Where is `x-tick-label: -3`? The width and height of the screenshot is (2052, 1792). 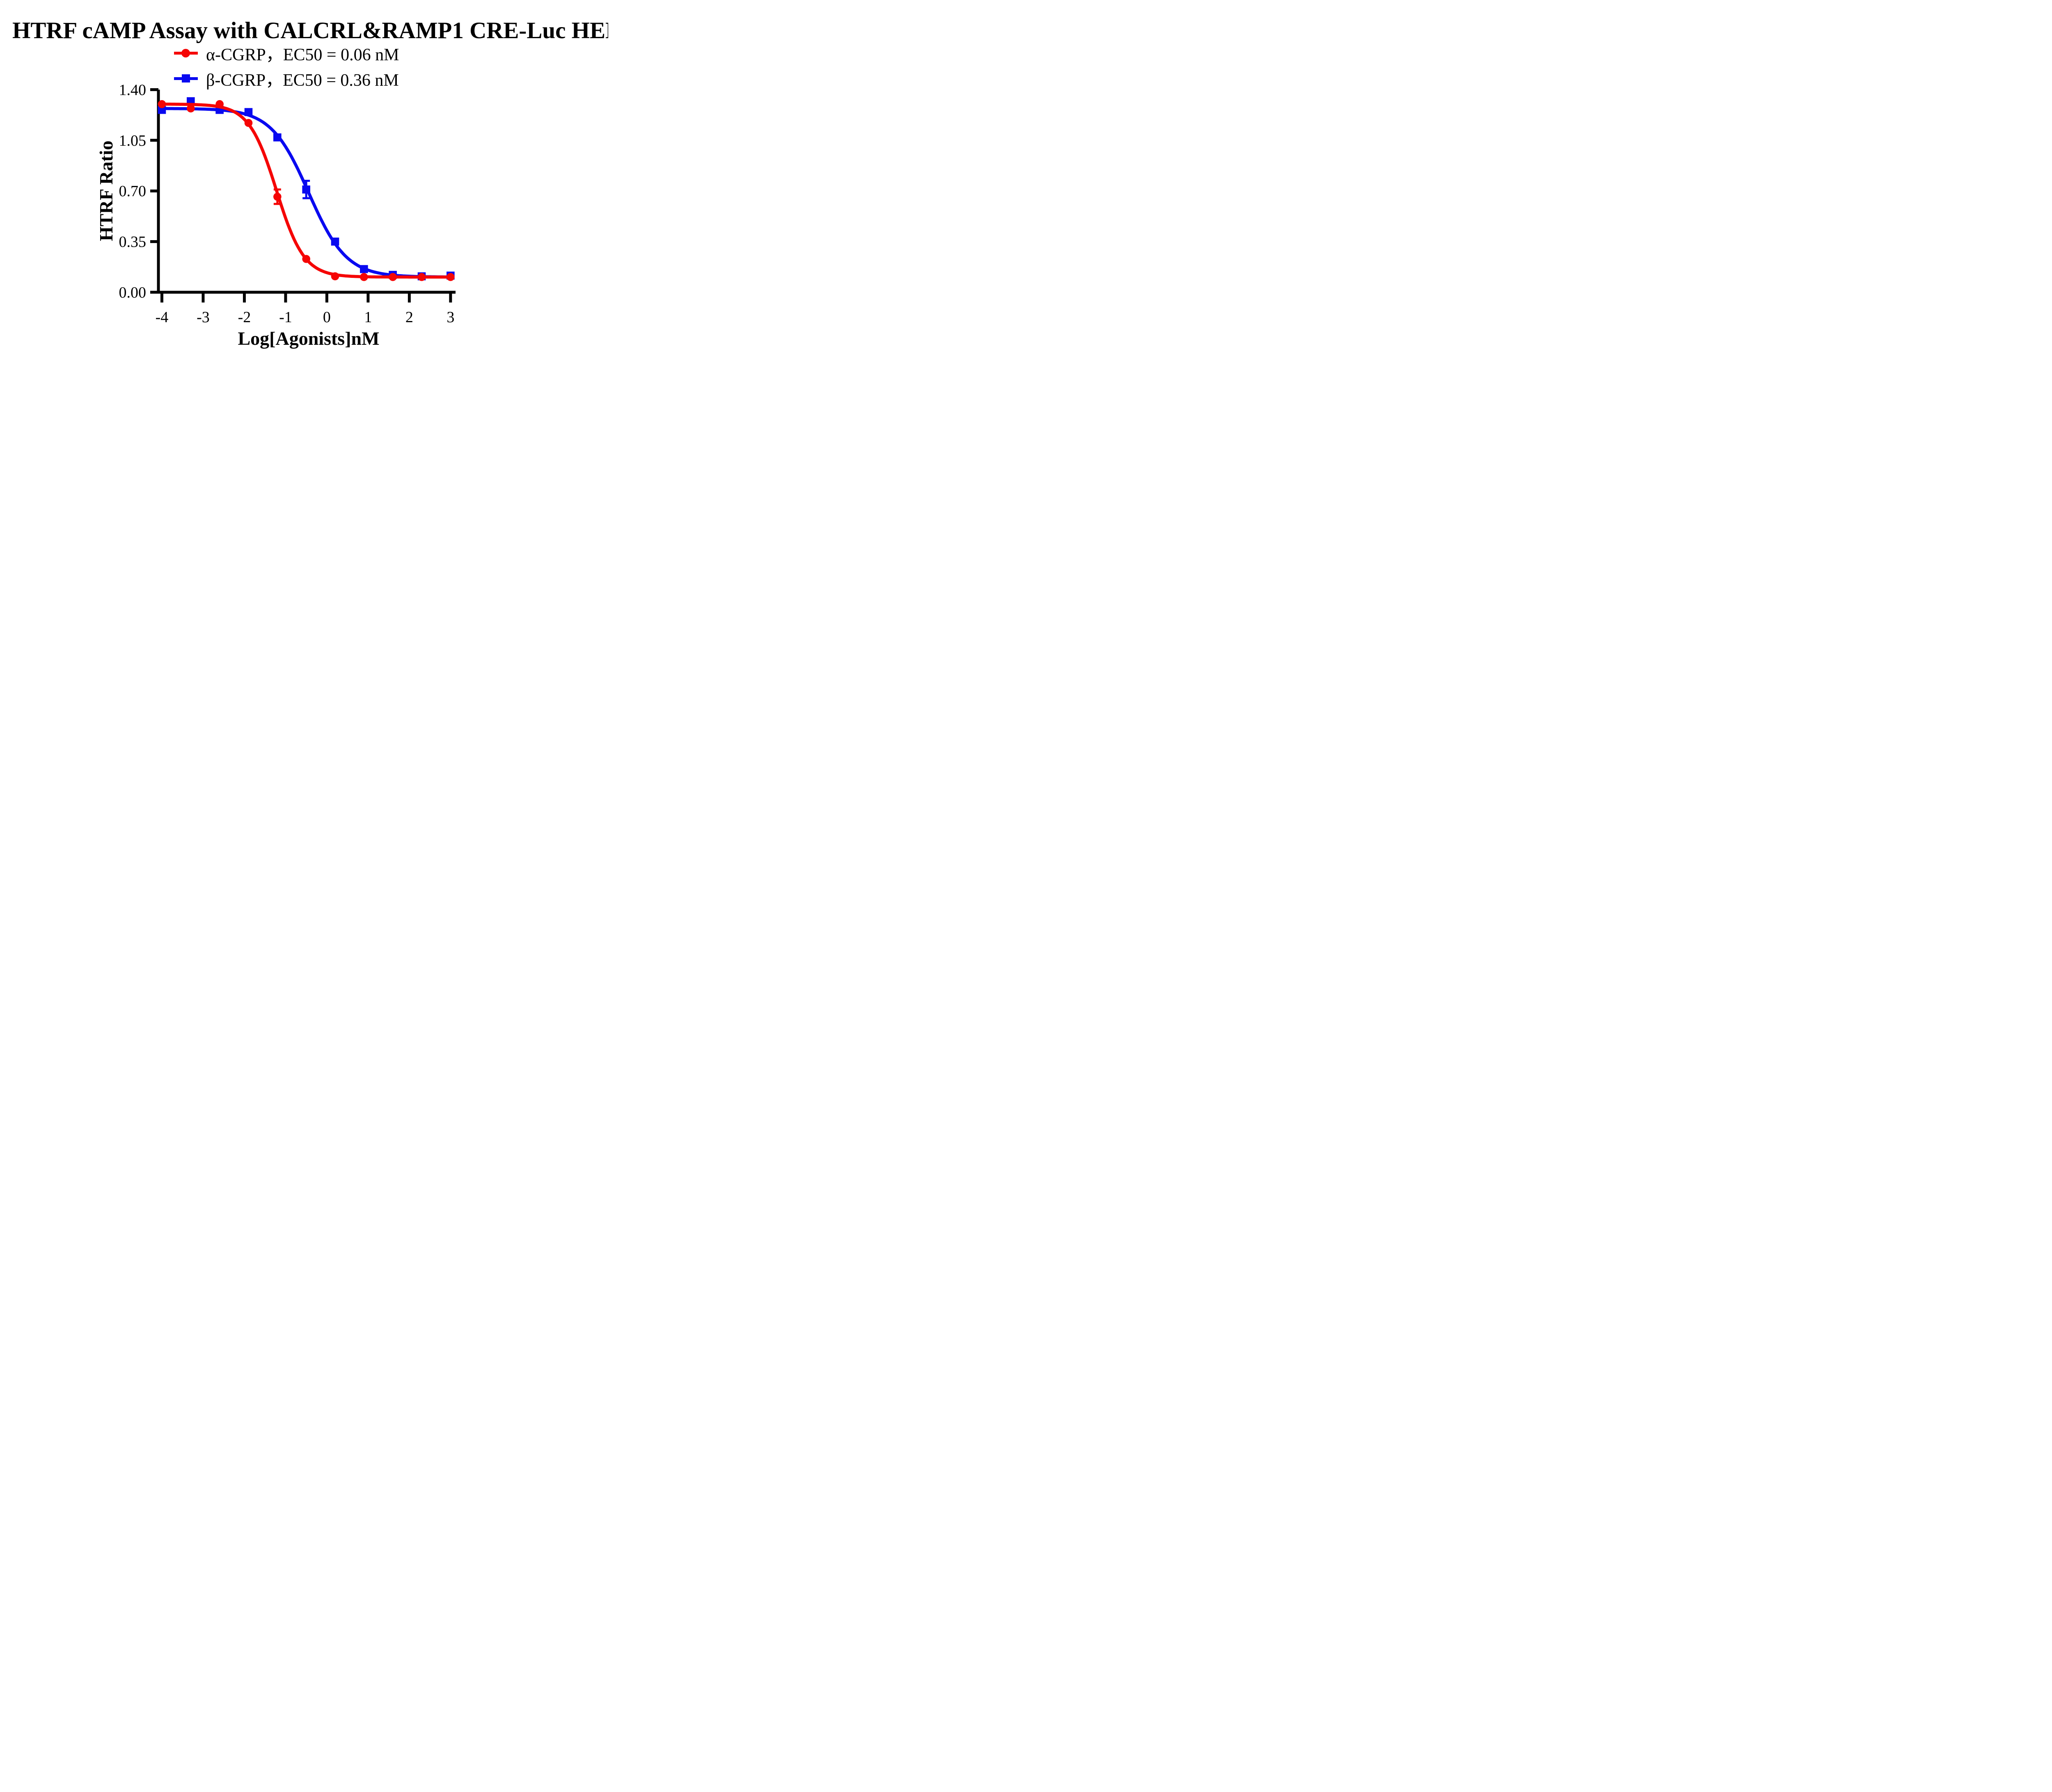 x-tick-label: -3 is located at coordinates (203, 317).